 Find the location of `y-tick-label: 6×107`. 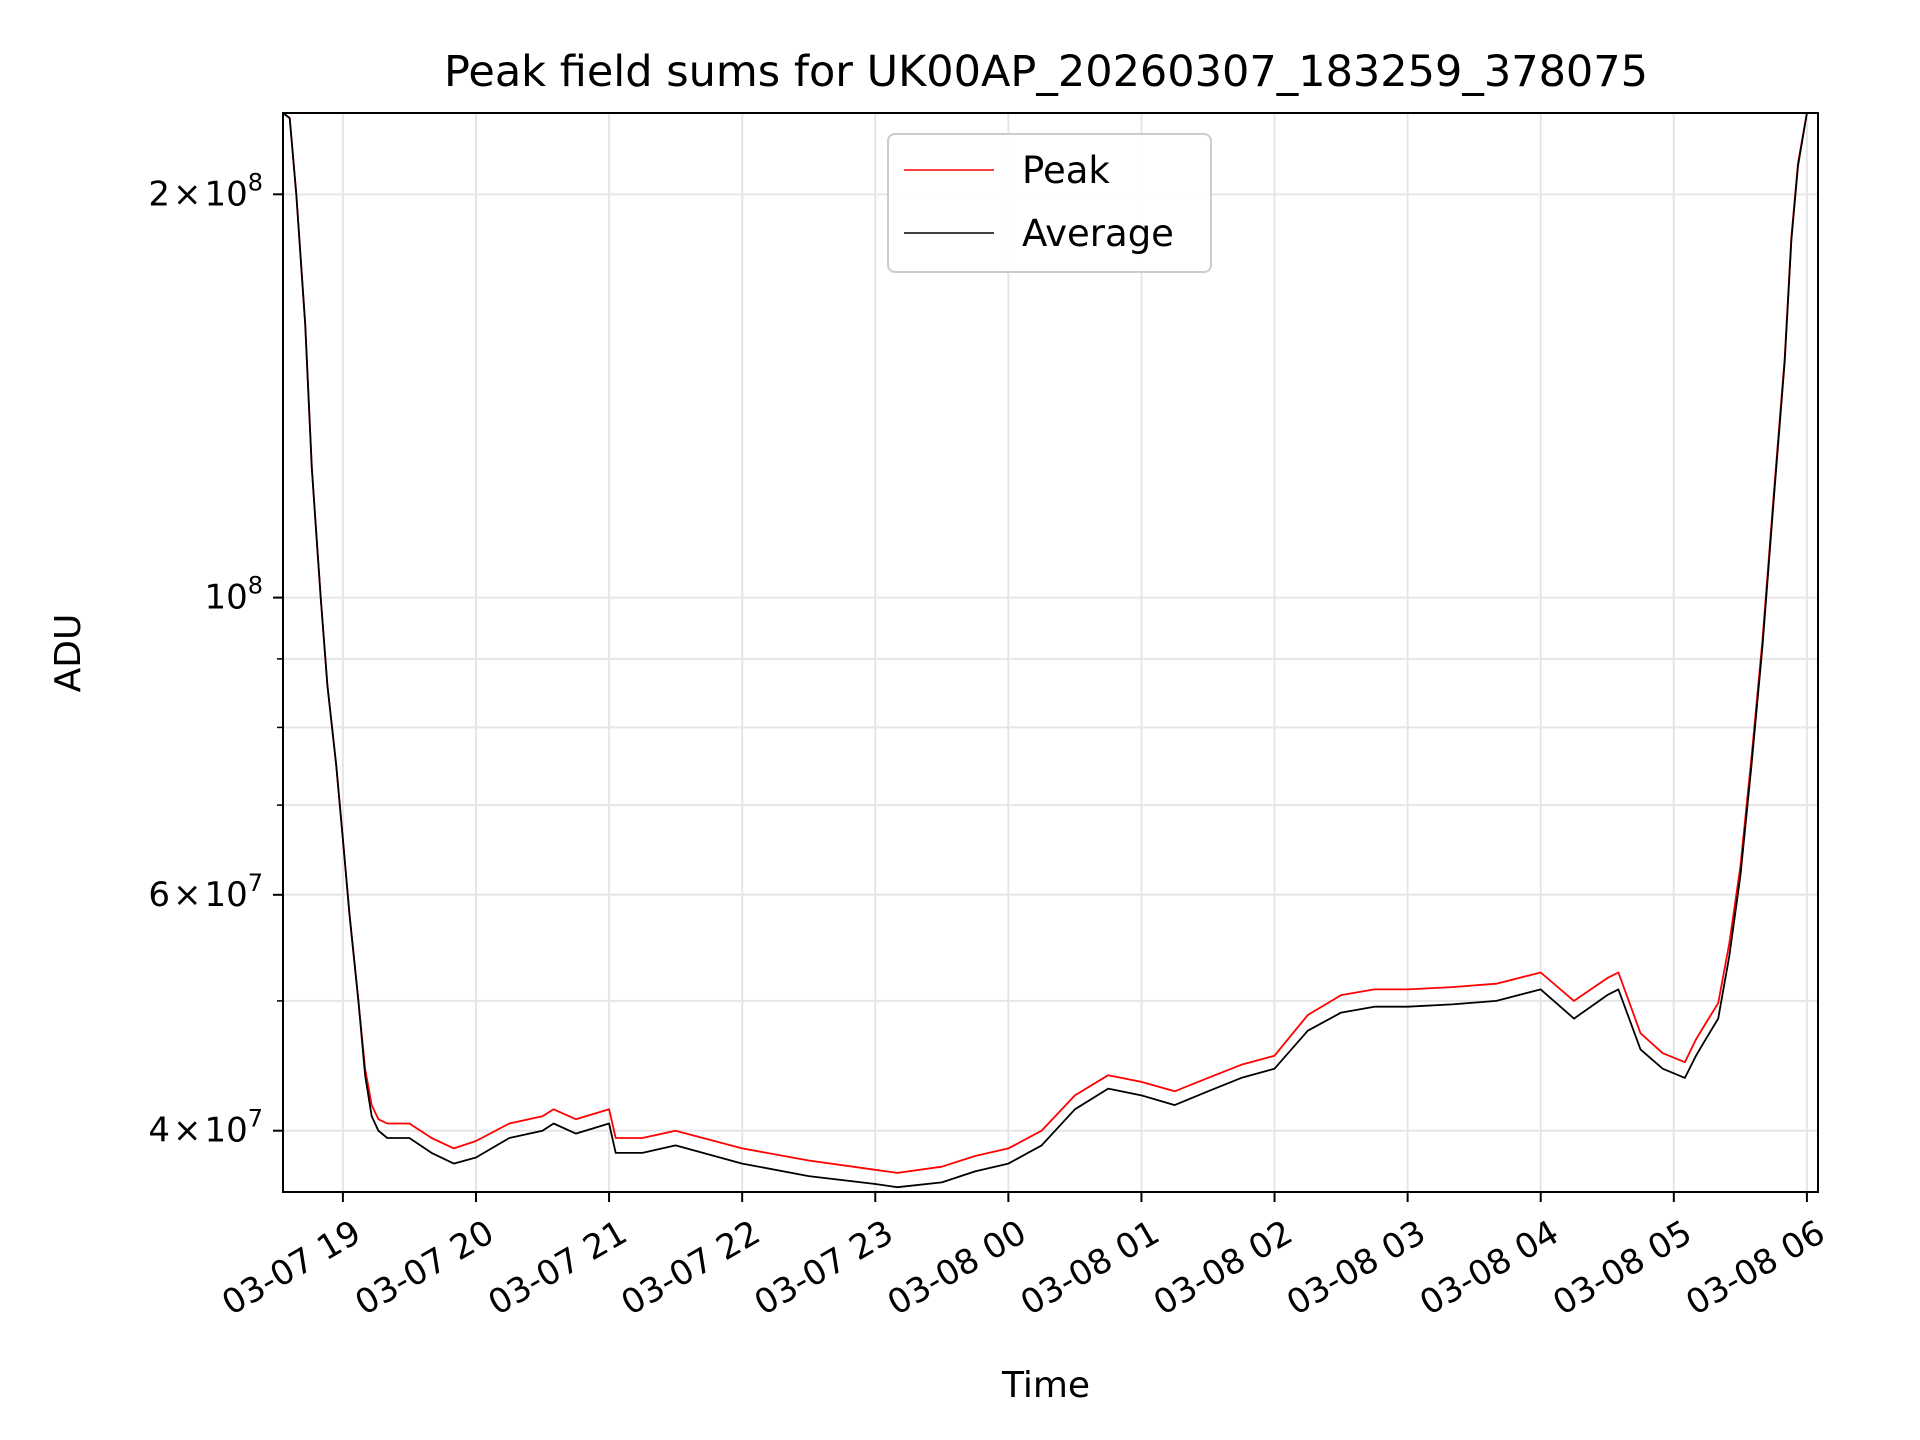

y-tick-label: 6×107 is located at coordinates (205, 892).